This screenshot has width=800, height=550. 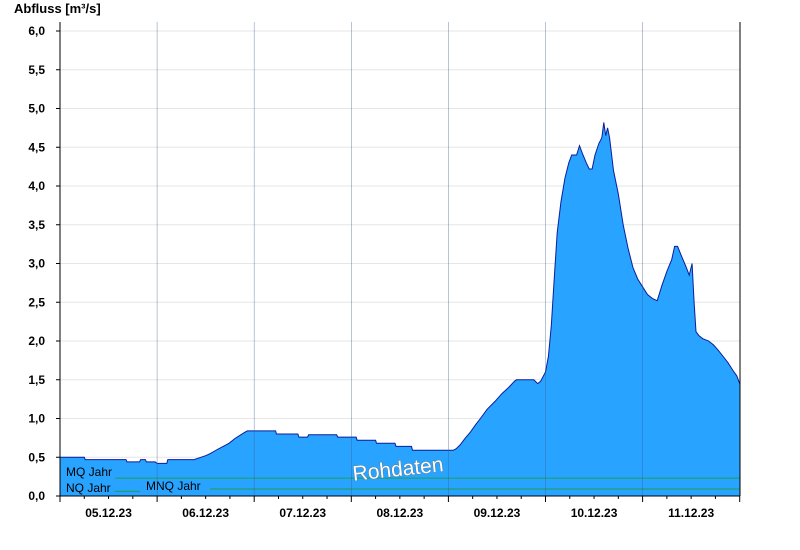 What do you see at coordinates (88, 488) in the screenshot?
I see `nq-label: NQ Jahr` at bounding box center [88, 488].